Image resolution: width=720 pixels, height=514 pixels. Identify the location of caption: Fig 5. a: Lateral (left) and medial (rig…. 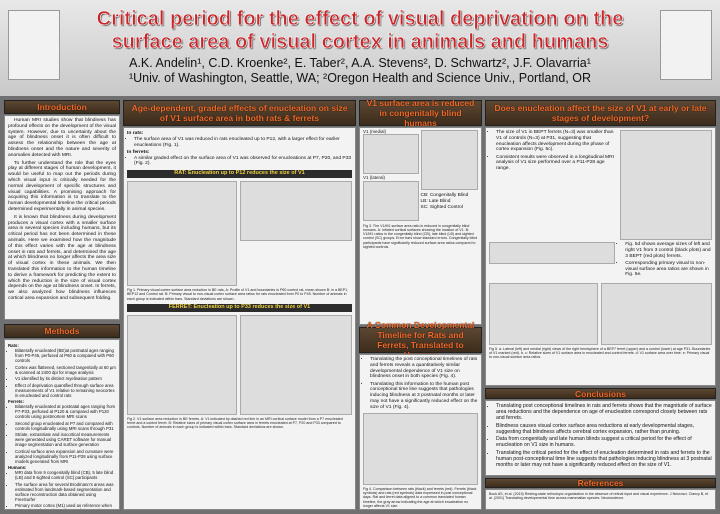
(600, 353).